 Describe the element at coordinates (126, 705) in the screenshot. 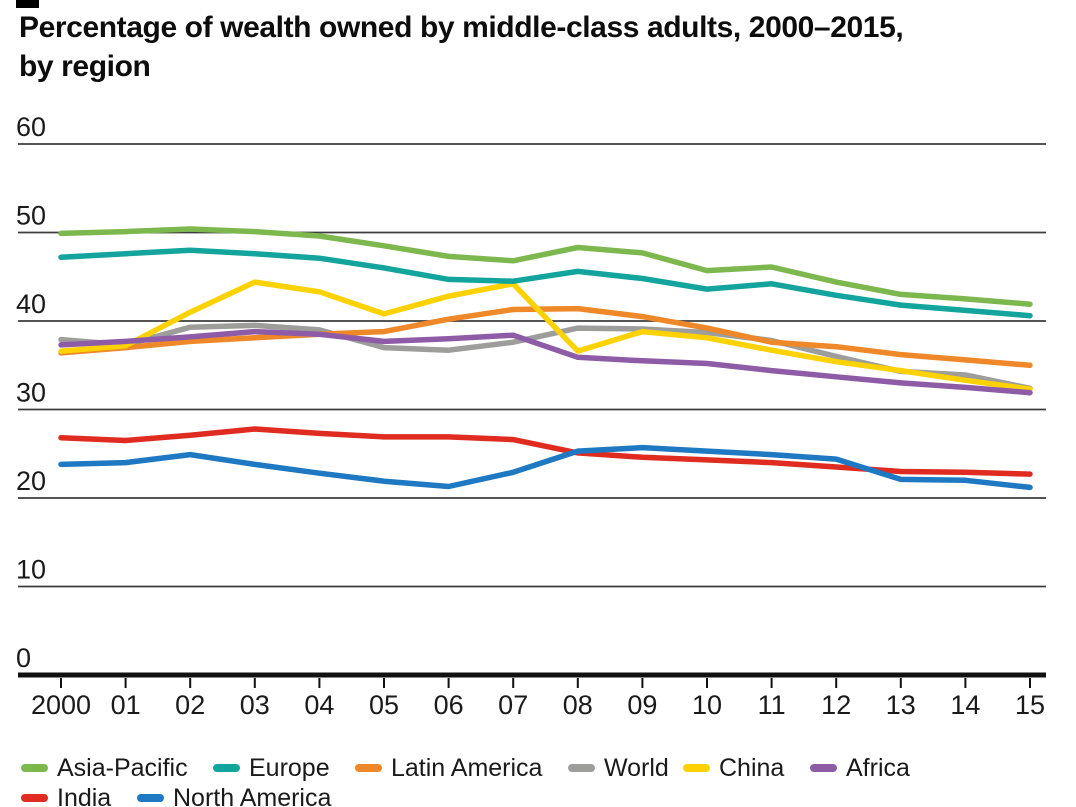

I see `x-tick-label-01: 01` at that location.